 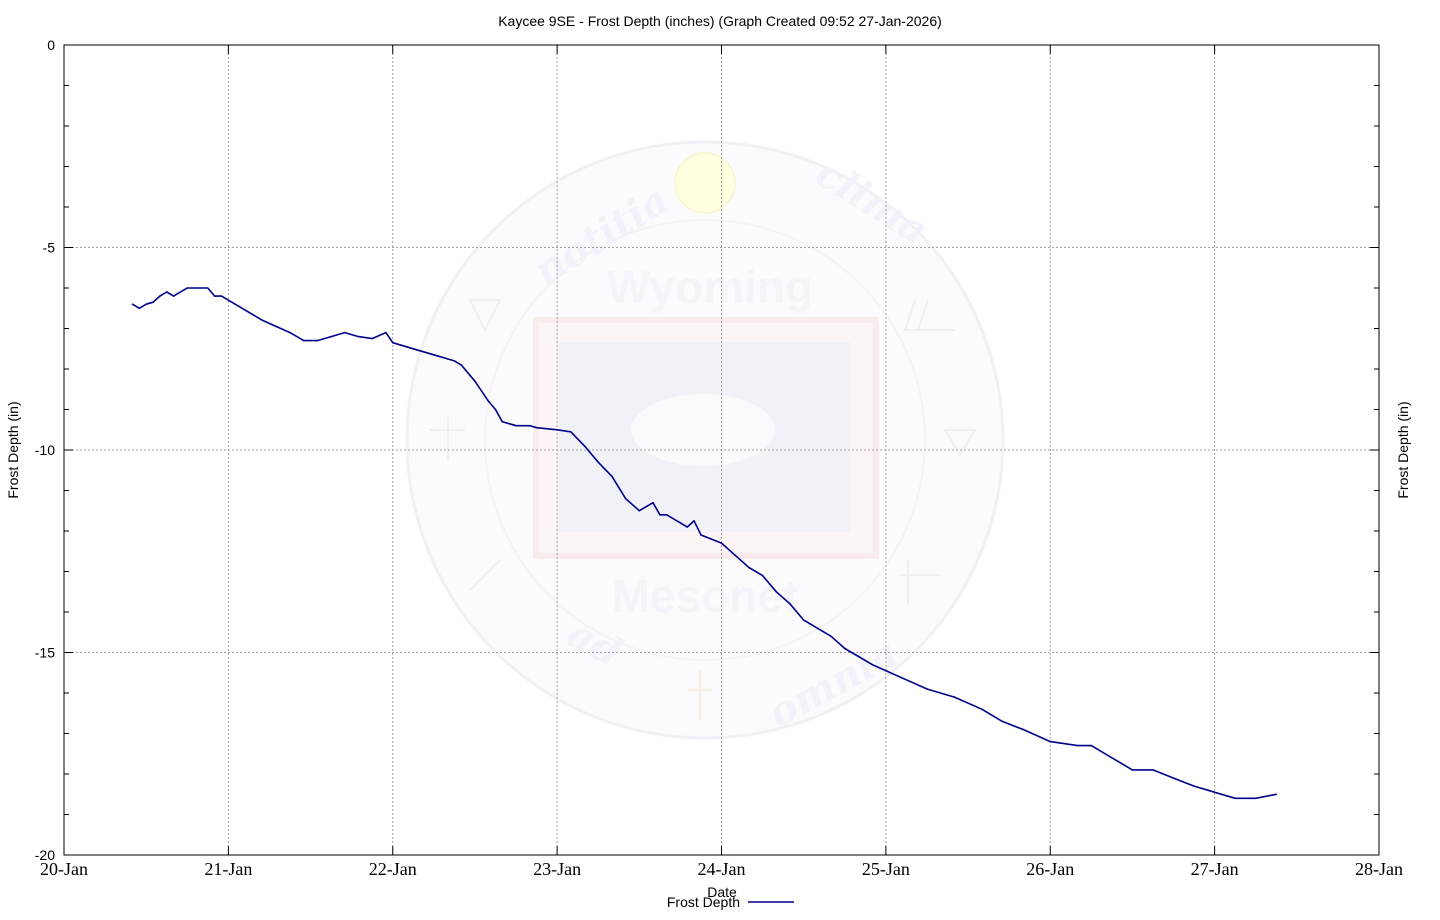 What do you see at coordinates (228, 869) in the screenshot?
I see `x-tick-label: 21-Jan` at bounding box center [228, 869].